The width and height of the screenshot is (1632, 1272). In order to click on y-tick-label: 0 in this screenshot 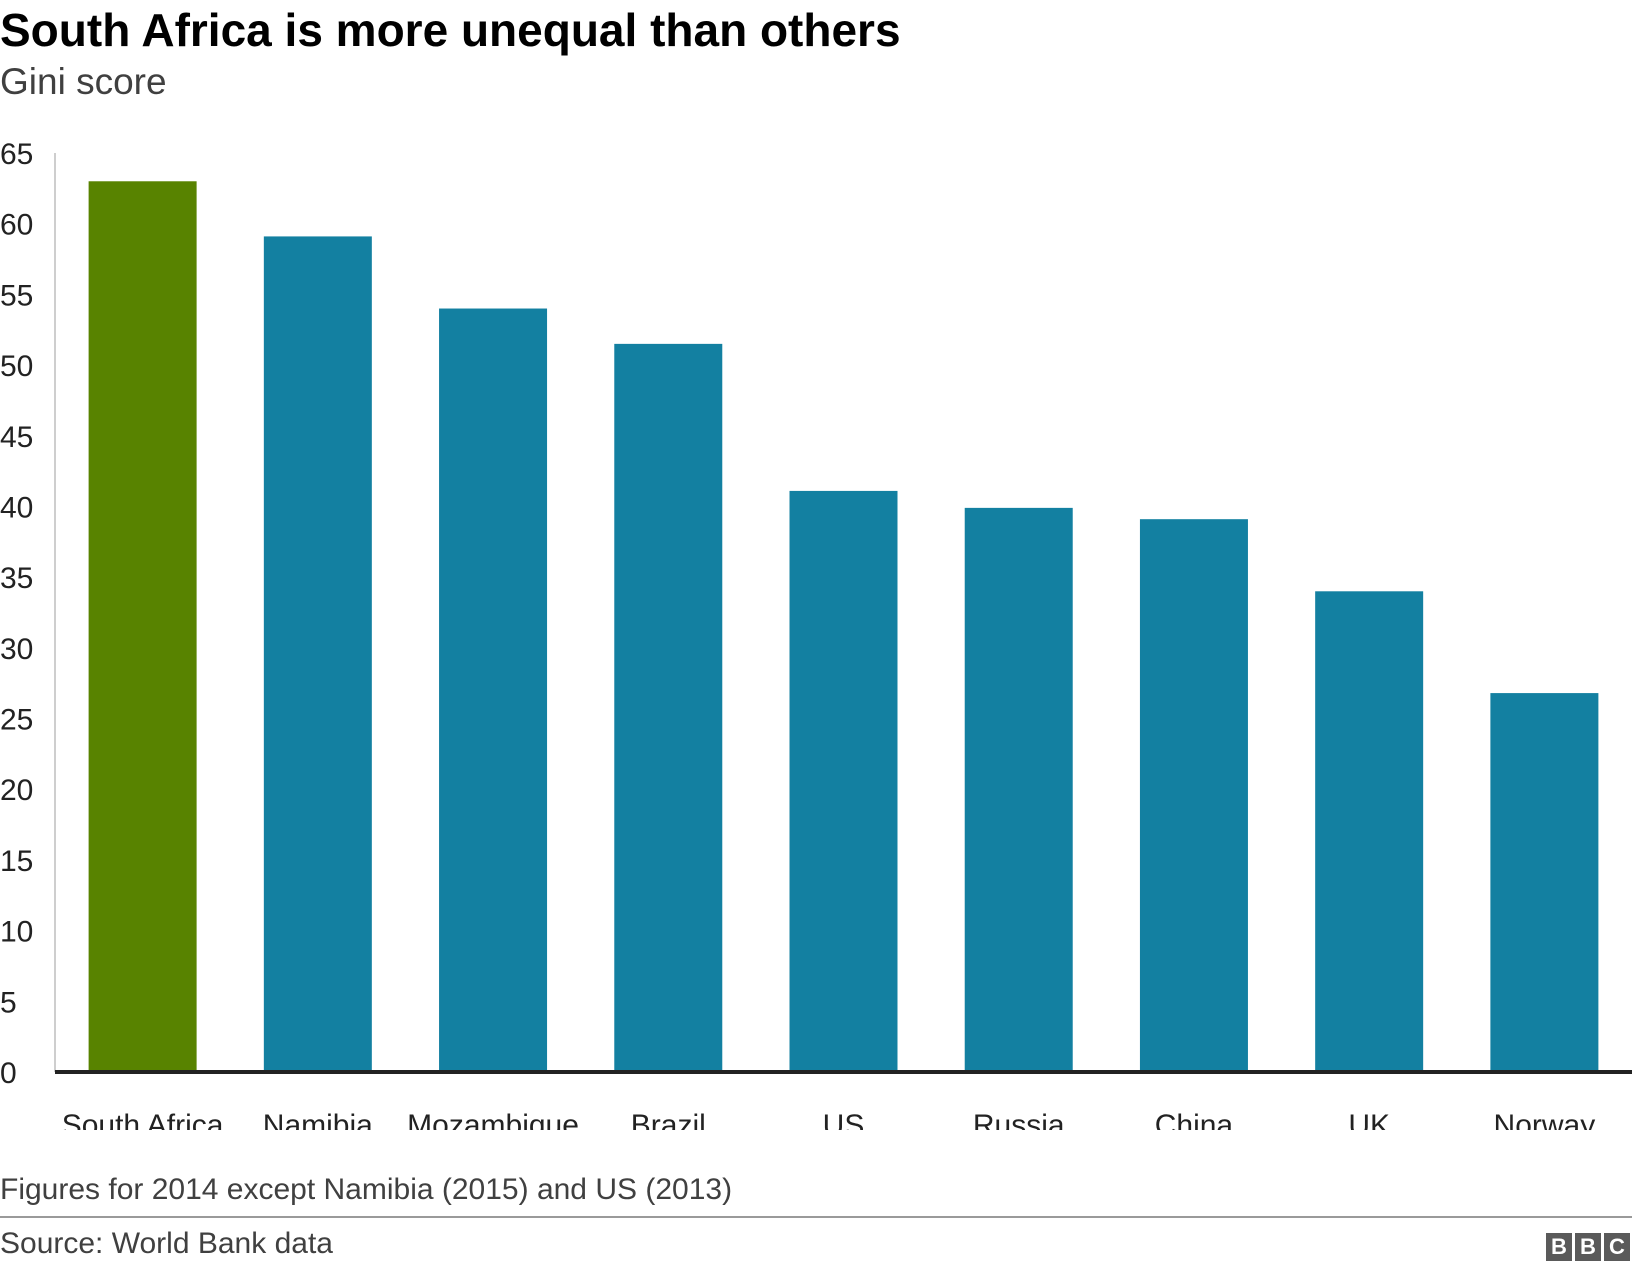, I will do `click(8, 1073)`.